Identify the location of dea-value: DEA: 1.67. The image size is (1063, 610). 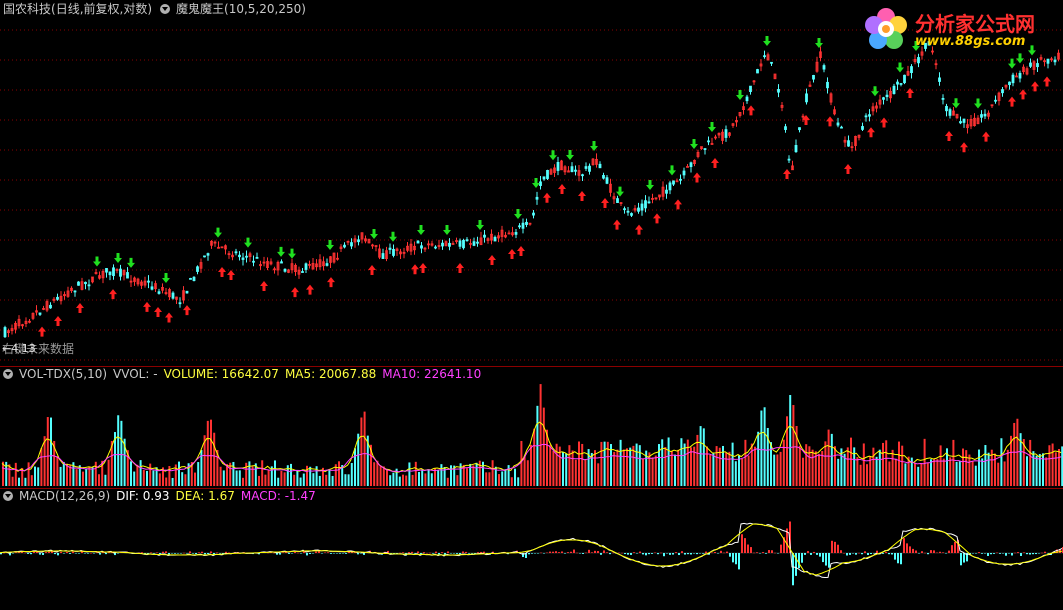
(205, 496).